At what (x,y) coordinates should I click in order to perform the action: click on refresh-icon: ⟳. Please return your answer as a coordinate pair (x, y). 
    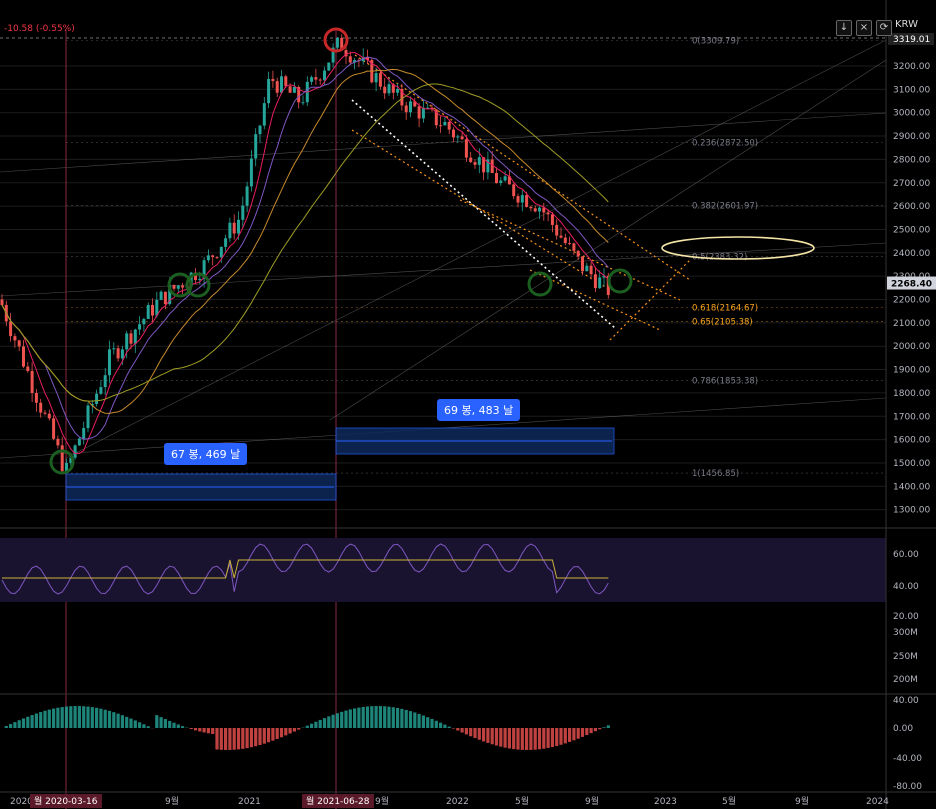
    Looking at the image, I should click on (884, 28).